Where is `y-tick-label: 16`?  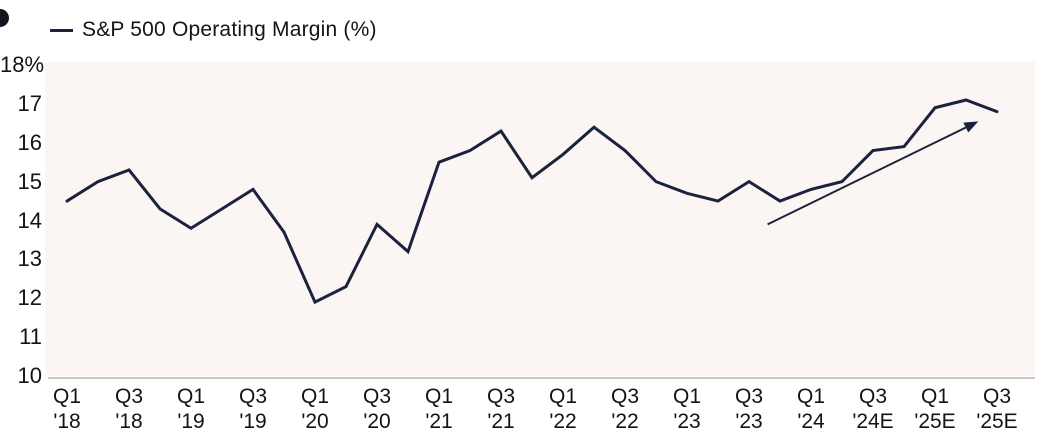 y-tick-label: 16 is located at coordinates (29, 142).